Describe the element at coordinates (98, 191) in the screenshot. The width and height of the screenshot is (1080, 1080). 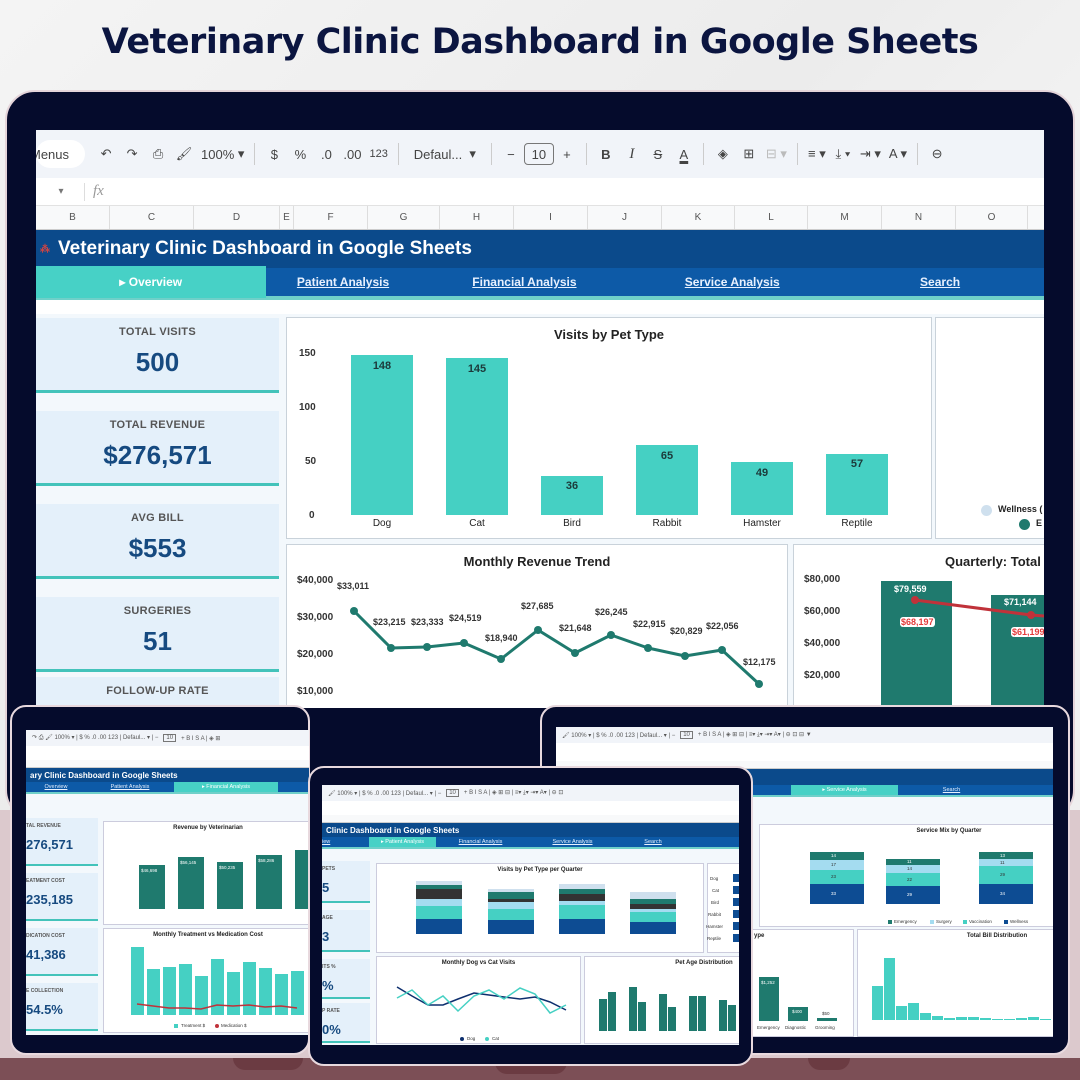
I see `fx-icon: fx` at that location.